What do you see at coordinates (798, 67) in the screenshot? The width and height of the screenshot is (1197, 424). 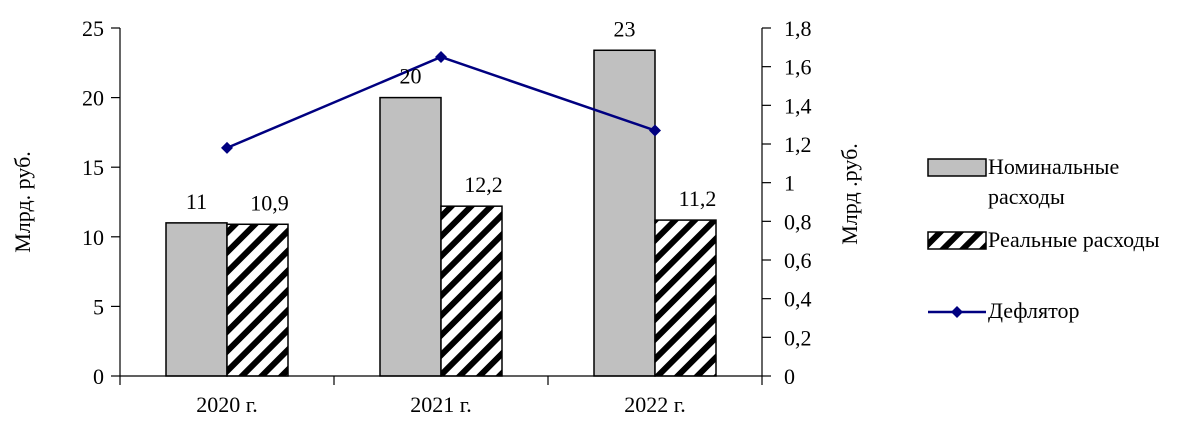 I see `y2-tick-label-8: 1,6` at bounding box center [798, 67].